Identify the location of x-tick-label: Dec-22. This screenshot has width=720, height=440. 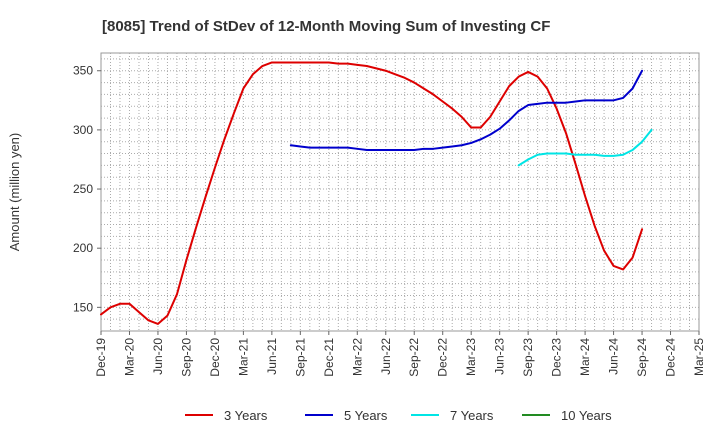
(443, 357).